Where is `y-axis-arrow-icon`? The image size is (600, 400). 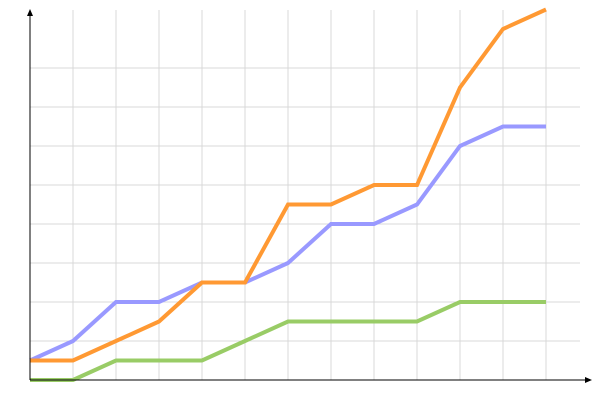 y-axis-arrow-icon is located at coordinates (30, 12).